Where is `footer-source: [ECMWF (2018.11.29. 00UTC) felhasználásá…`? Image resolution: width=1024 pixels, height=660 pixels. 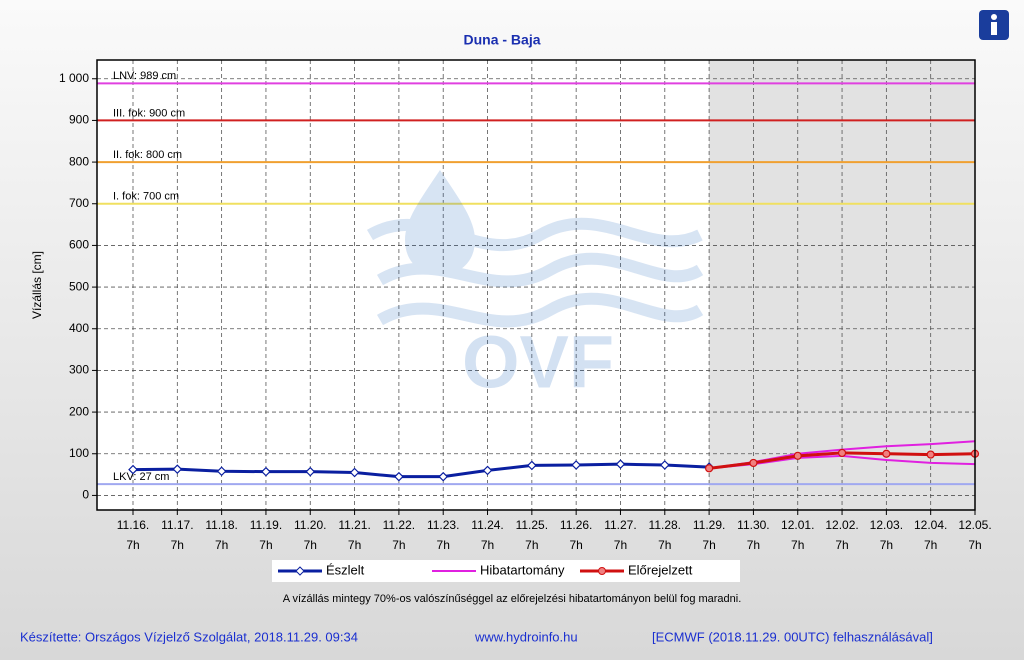 footer-source: [ECMWF (2018.11.29. 00UTC) felhasználásá… is located at coordinates (792, 636).